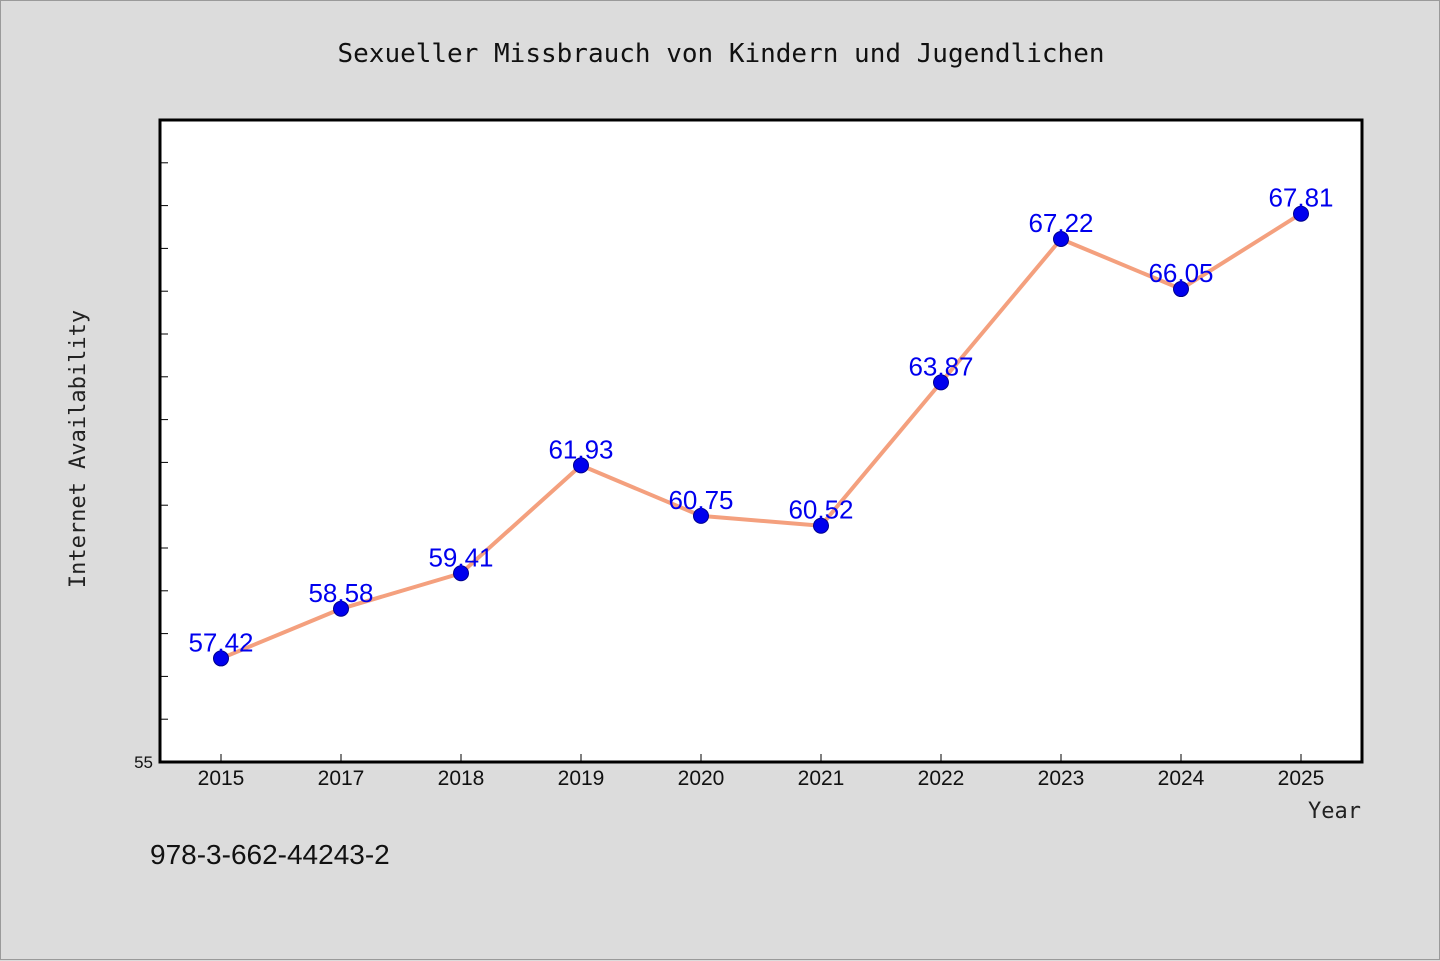  What do you see at coordinates (78, 449) in the screenshot?
I see `y-axis-label: Internet Availability` at bounding box center [78, 449].